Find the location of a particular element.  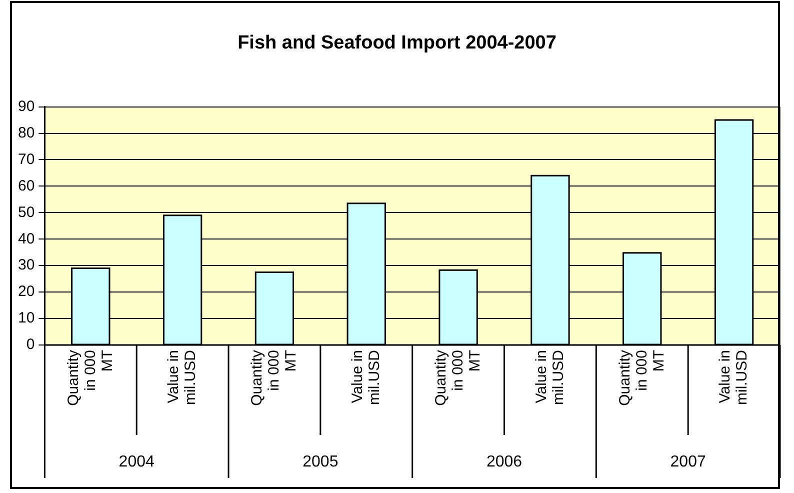

y-tick-label: 10 is located at coordinates (26, 318).